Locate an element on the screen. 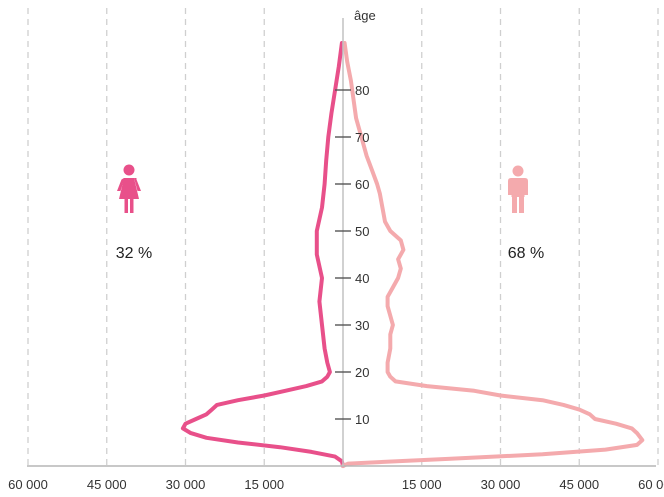 This screenshot has height=497, width=664. y-tick-label: 20 is located at coordinates (362, 372).